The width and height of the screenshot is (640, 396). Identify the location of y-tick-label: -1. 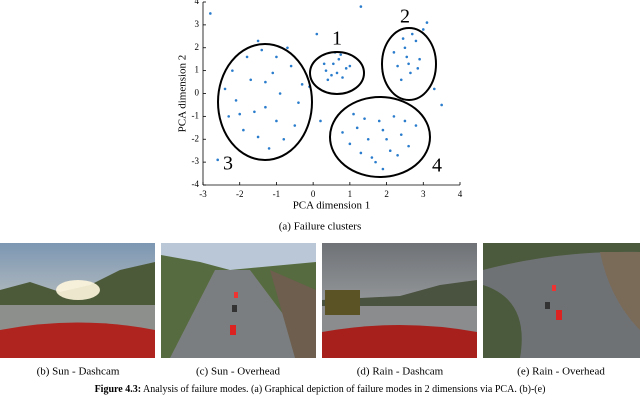
(196, 115).